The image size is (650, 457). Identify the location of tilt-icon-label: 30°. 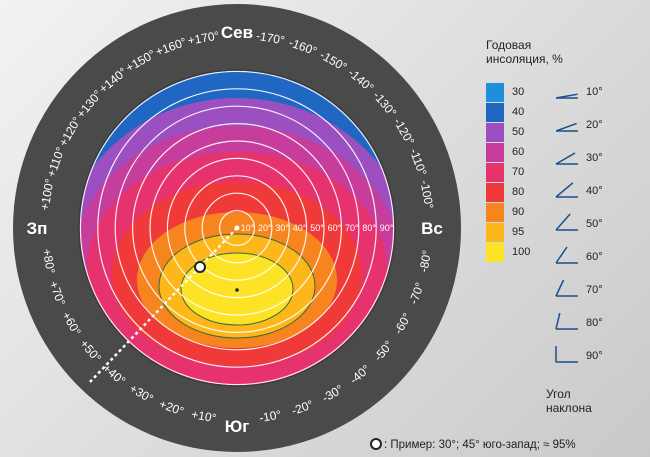
(594, 158).